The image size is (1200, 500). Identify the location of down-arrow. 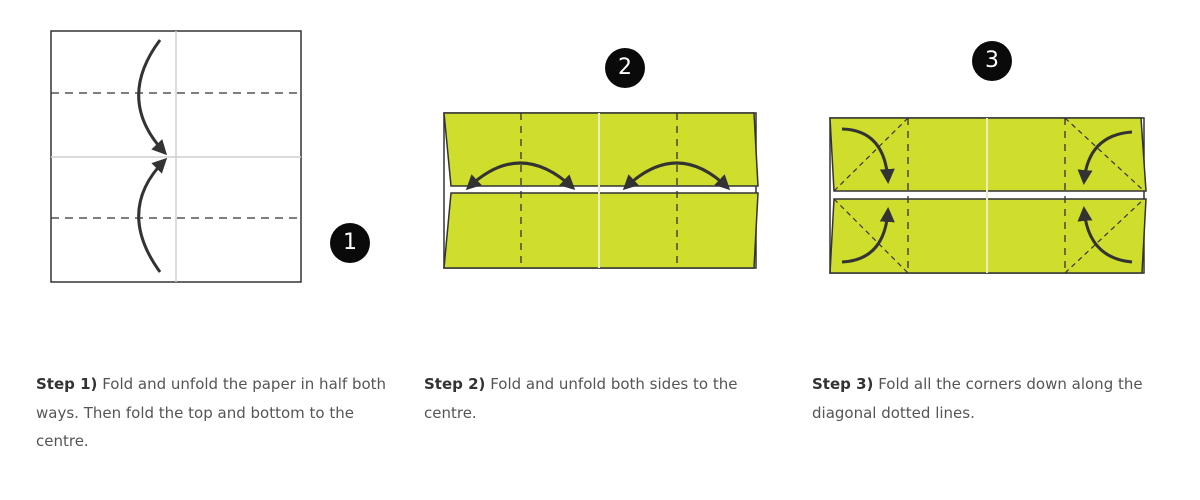
(152, 97).